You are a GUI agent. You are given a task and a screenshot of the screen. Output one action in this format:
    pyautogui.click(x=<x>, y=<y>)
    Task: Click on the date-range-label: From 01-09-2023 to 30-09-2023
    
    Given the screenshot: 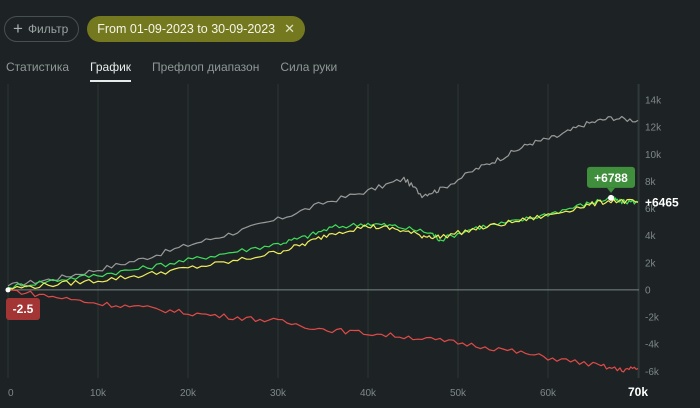 What is the action you would take?
    pyautogui.click(x=186, y=29)
    